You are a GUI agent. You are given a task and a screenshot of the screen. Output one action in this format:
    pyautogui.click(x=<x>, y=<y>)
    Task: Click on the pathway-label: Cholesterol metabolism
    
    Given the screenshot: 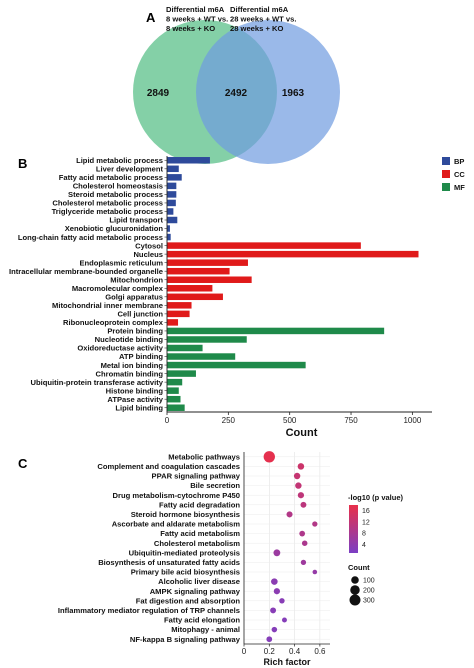 What is the action you would take?
    pyautogui.click(x=197, y=543)
    